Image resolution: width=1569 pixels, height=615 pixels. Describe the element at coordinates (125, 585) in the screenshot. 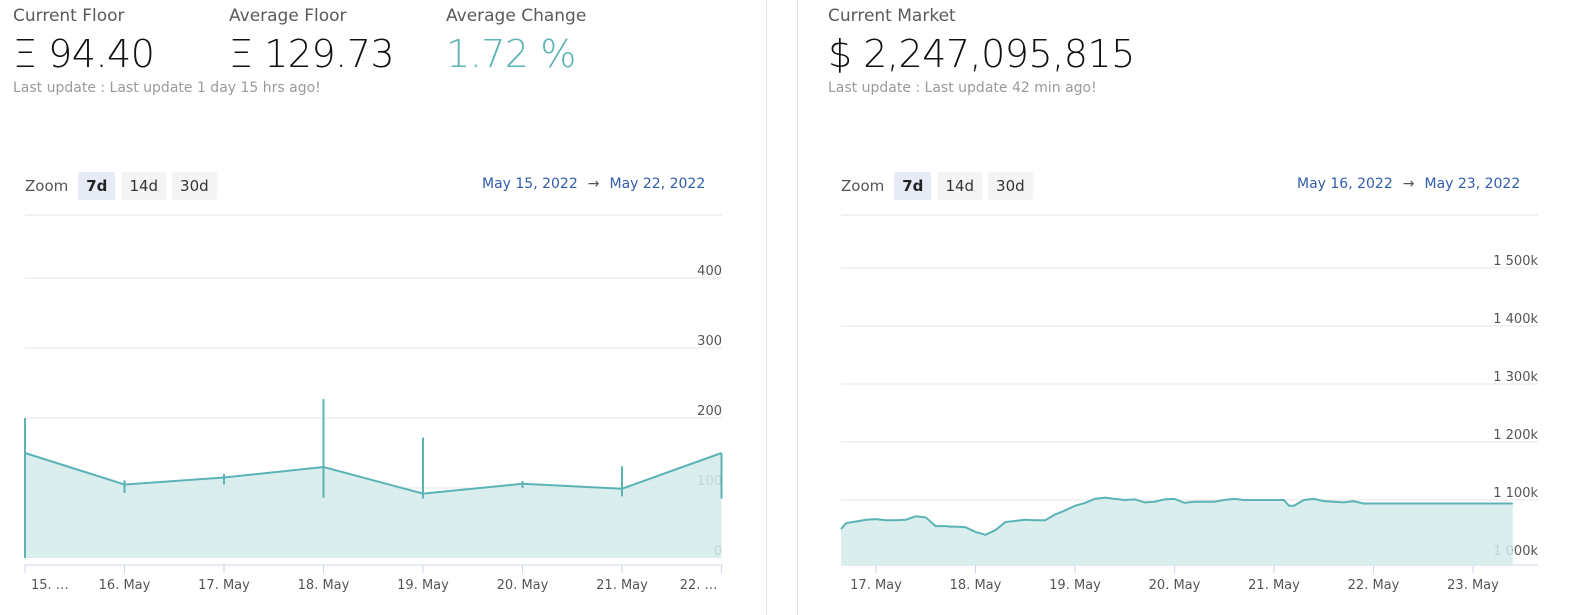

I see `x-tick-label: 16. May` at that location.